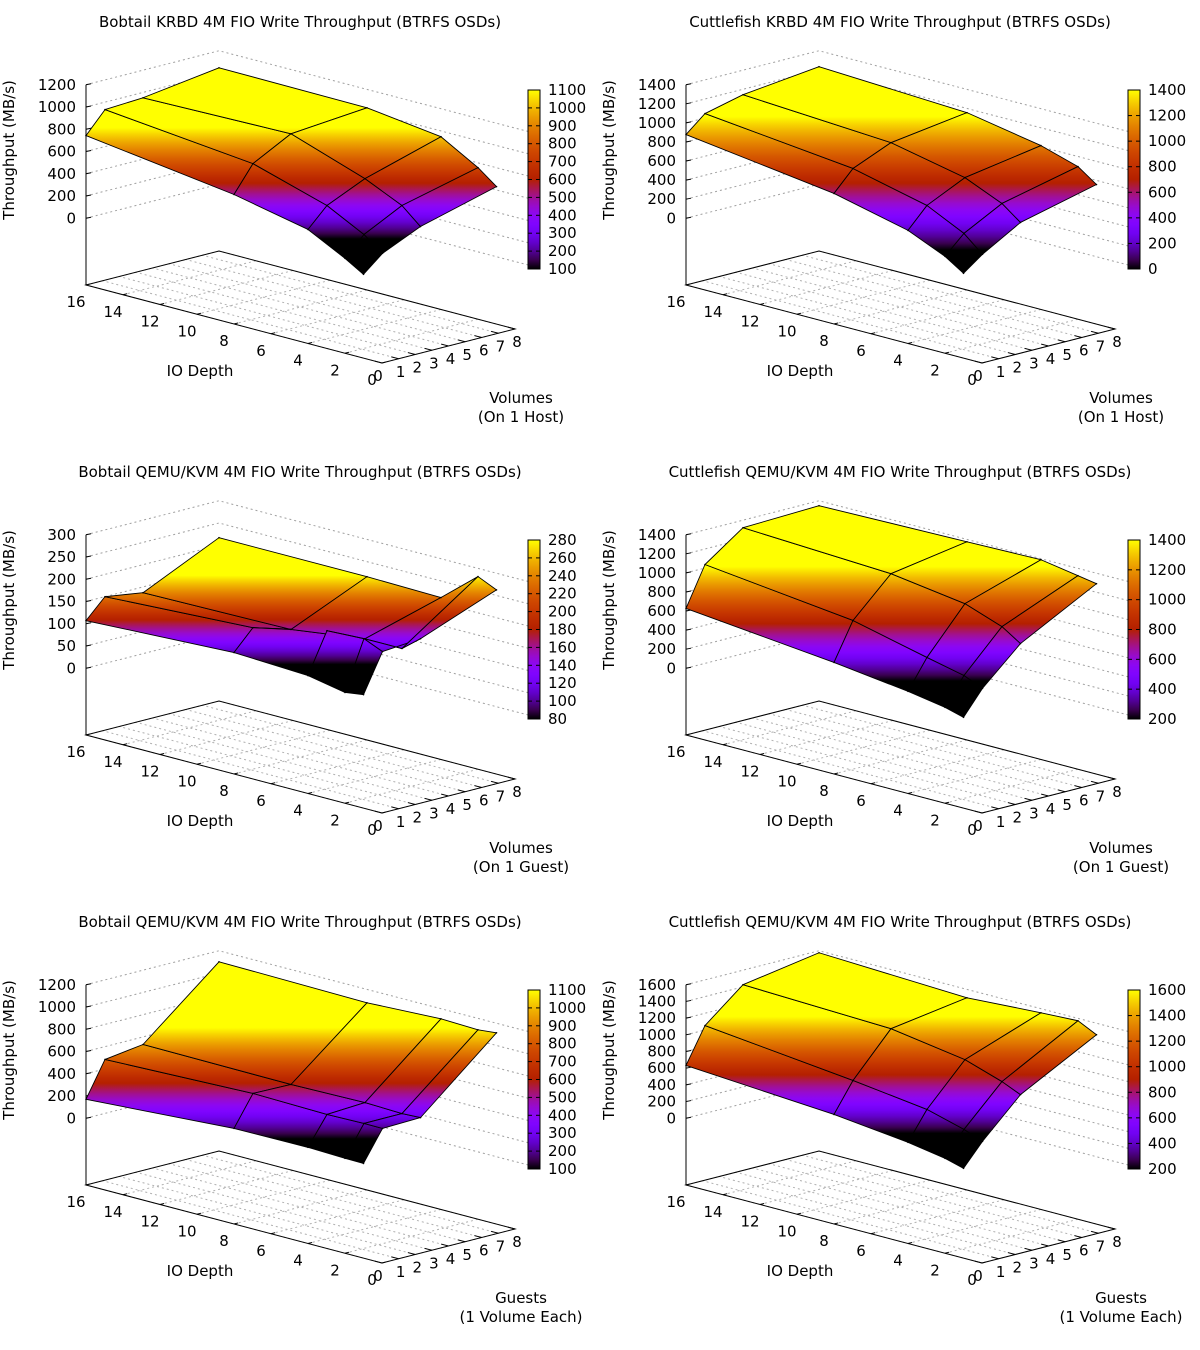 The image size is (1200, 1350). What do you see at coordinates (378, 1276) in the screenshot?
I see `y-tick-label: 0` at bounding box center [378, 1276].